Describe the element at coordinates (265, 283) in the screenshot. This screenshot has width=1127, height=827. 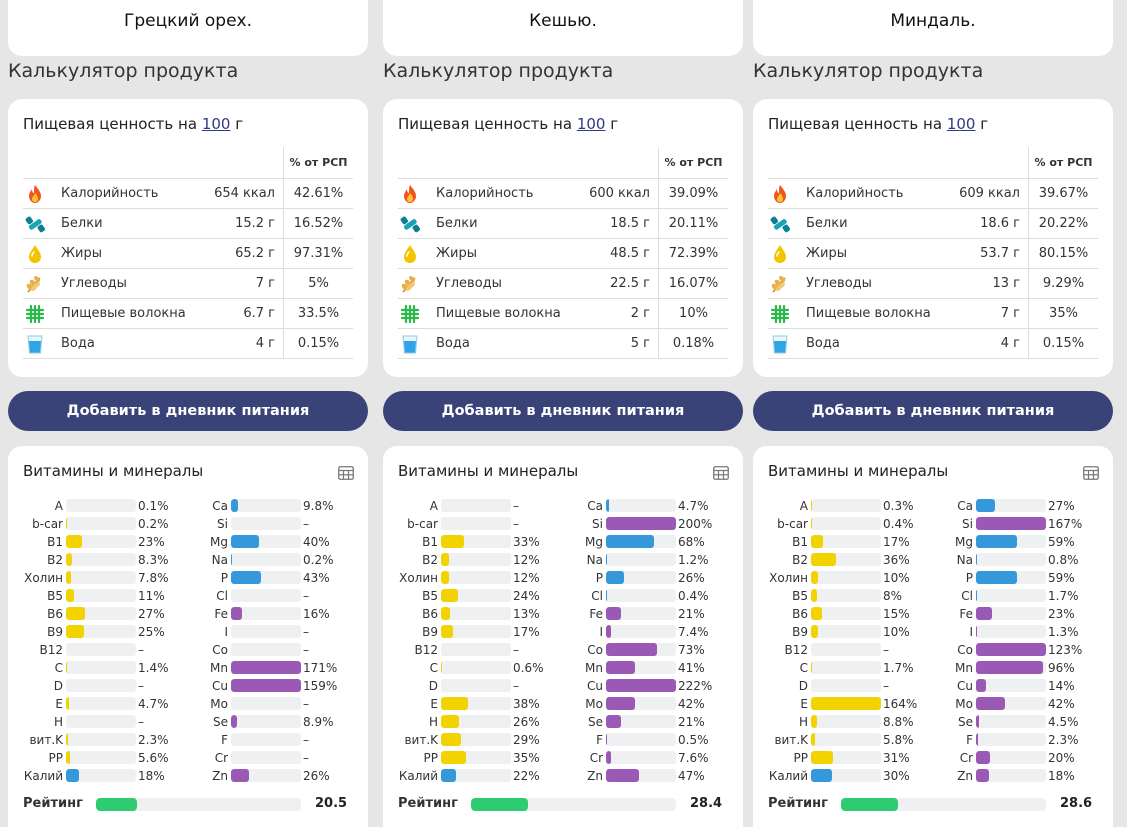
I see `nutrient-value: 7 г` at that location.